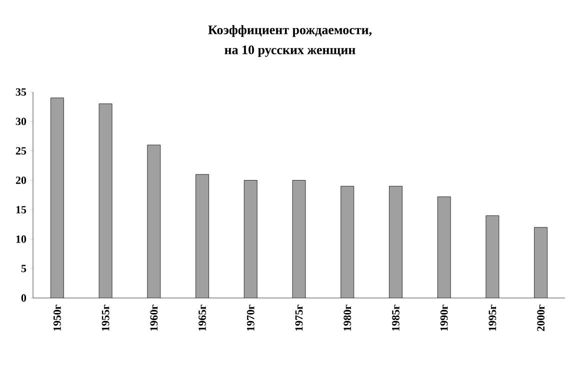  I want to click on x-tick-label: 1970г, so click(250, 317).